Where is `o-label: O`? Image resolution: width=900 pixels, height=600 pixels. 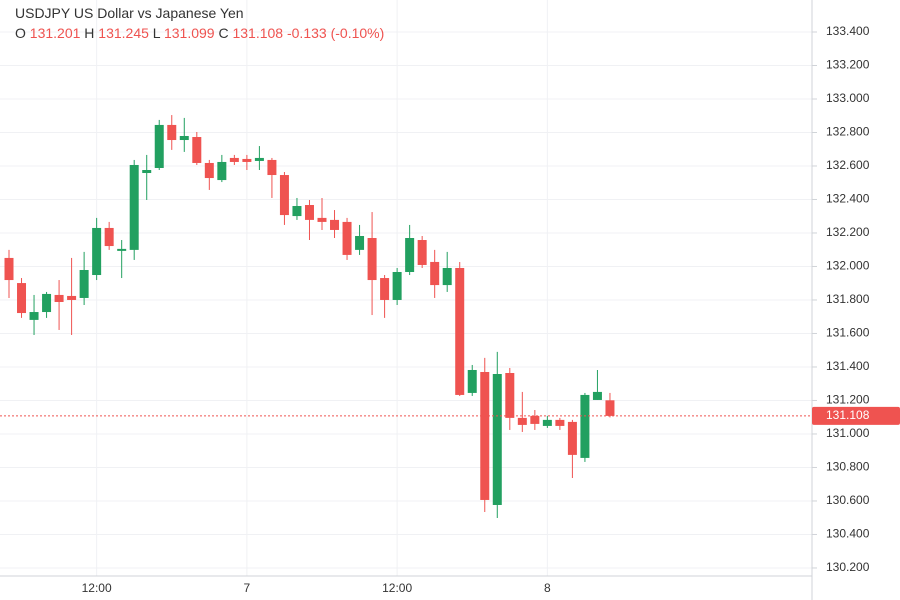
o-label: O is located at coordinates (20, 33).